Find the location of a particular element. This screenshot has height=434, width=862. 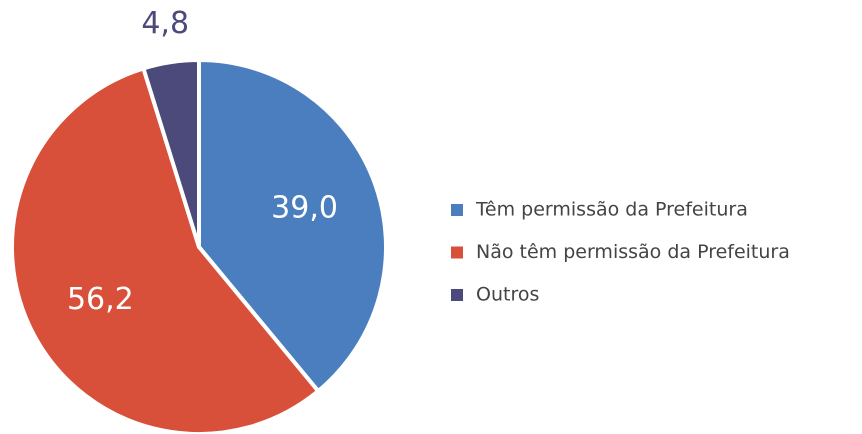

legend-label: Outros is located at coordinates (507, 295).